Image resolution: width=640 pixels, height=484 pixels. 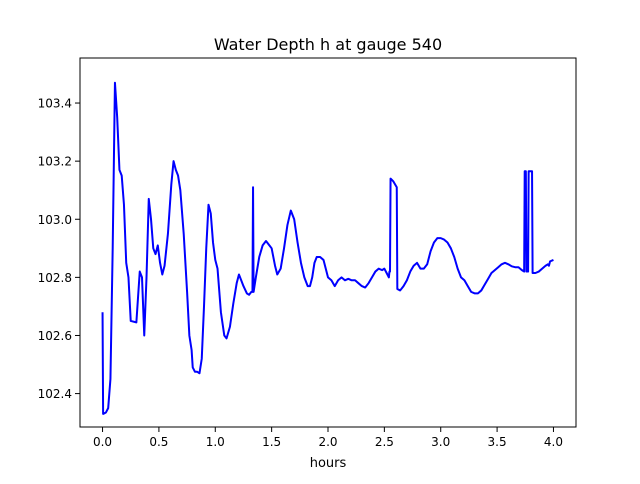 What do you see at coordinates (59, 249) in the screenshot?
I see `y-axis: 102.4 102.6 102.8 103.0 103.2 103.4` at bounding box center [59, 249].